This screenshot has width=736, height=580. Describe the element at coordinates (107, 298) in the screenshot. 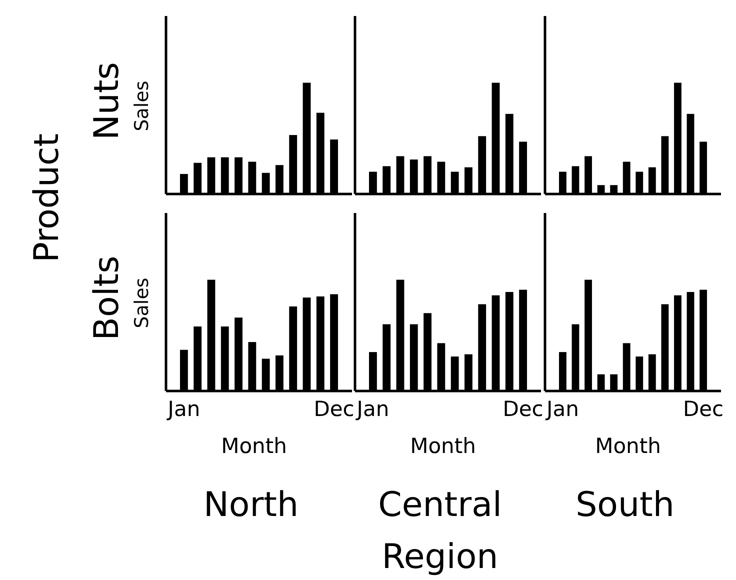

I see `text: Bolts` at that location.